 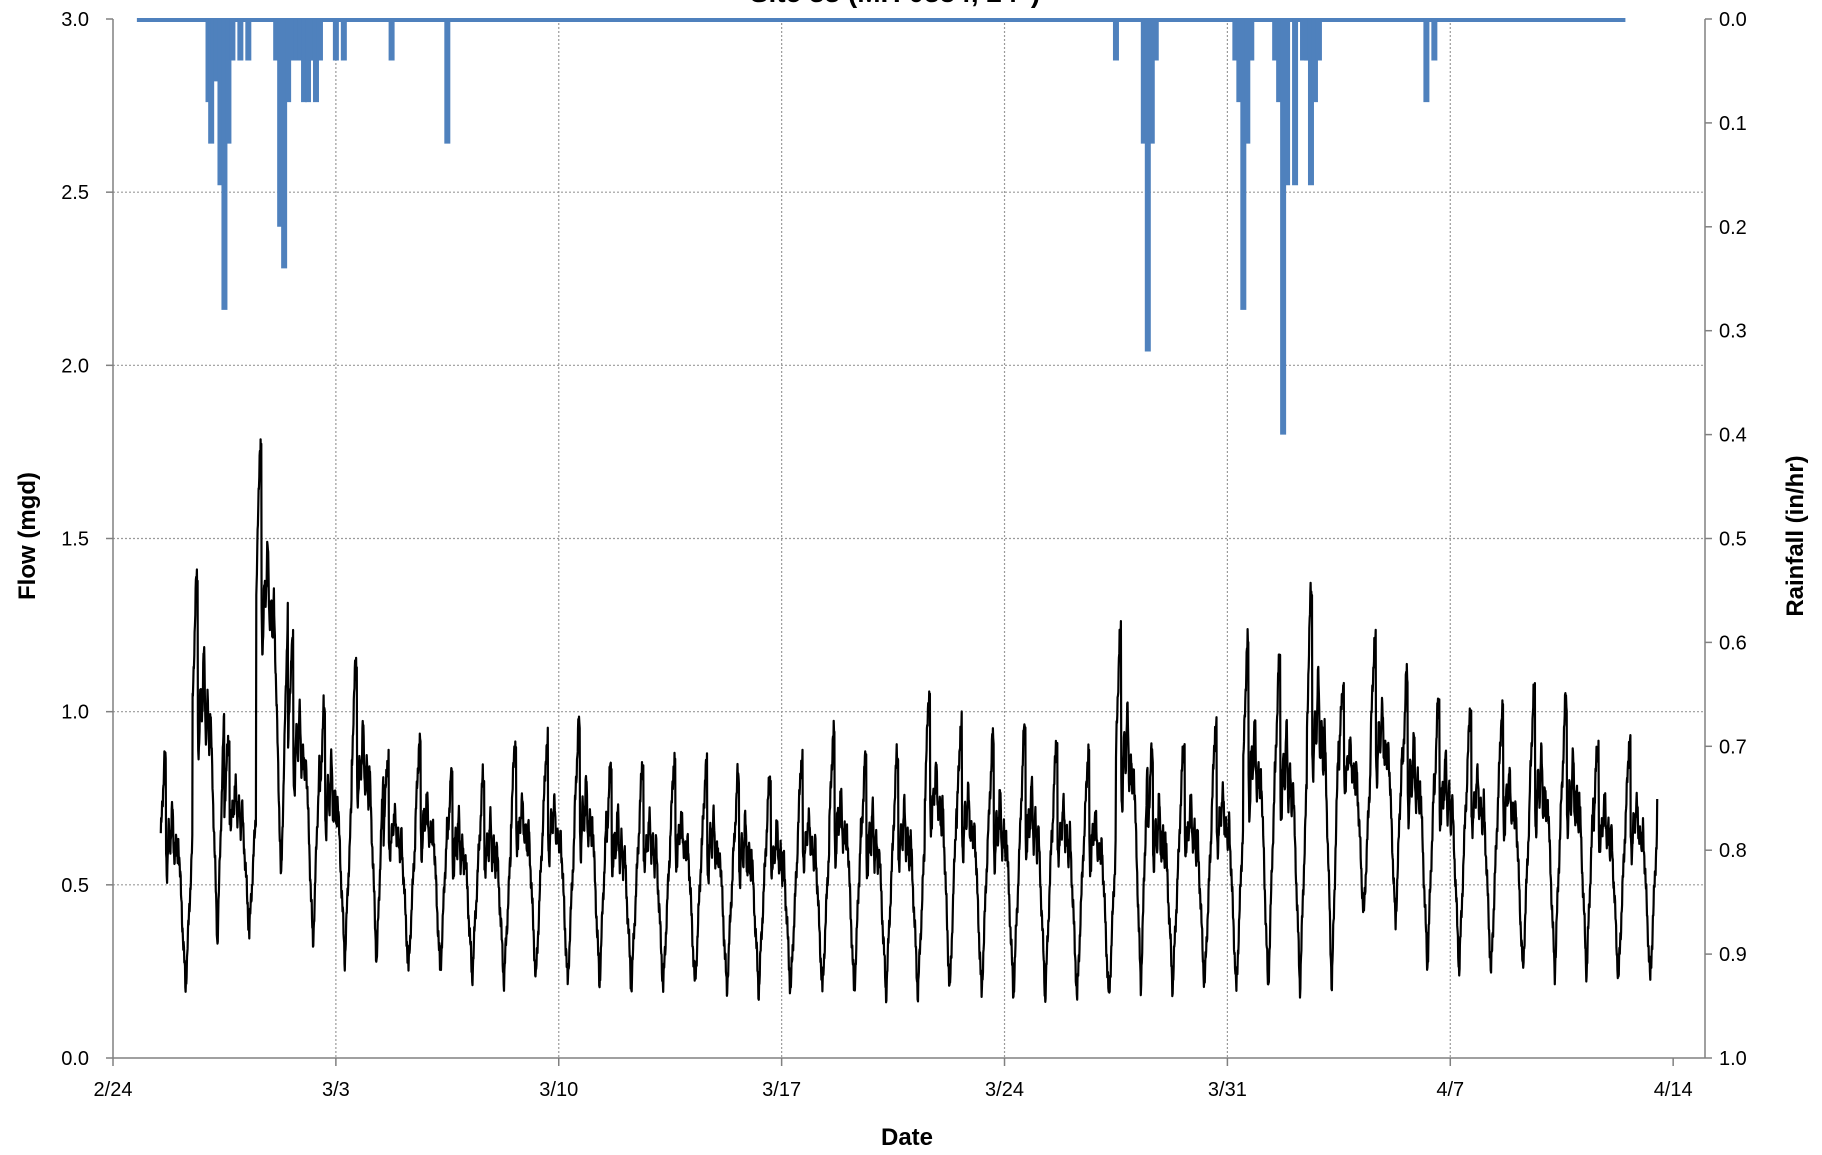 I want to click on y2-tick-label: 0.4, so click(x=1733, y=436).